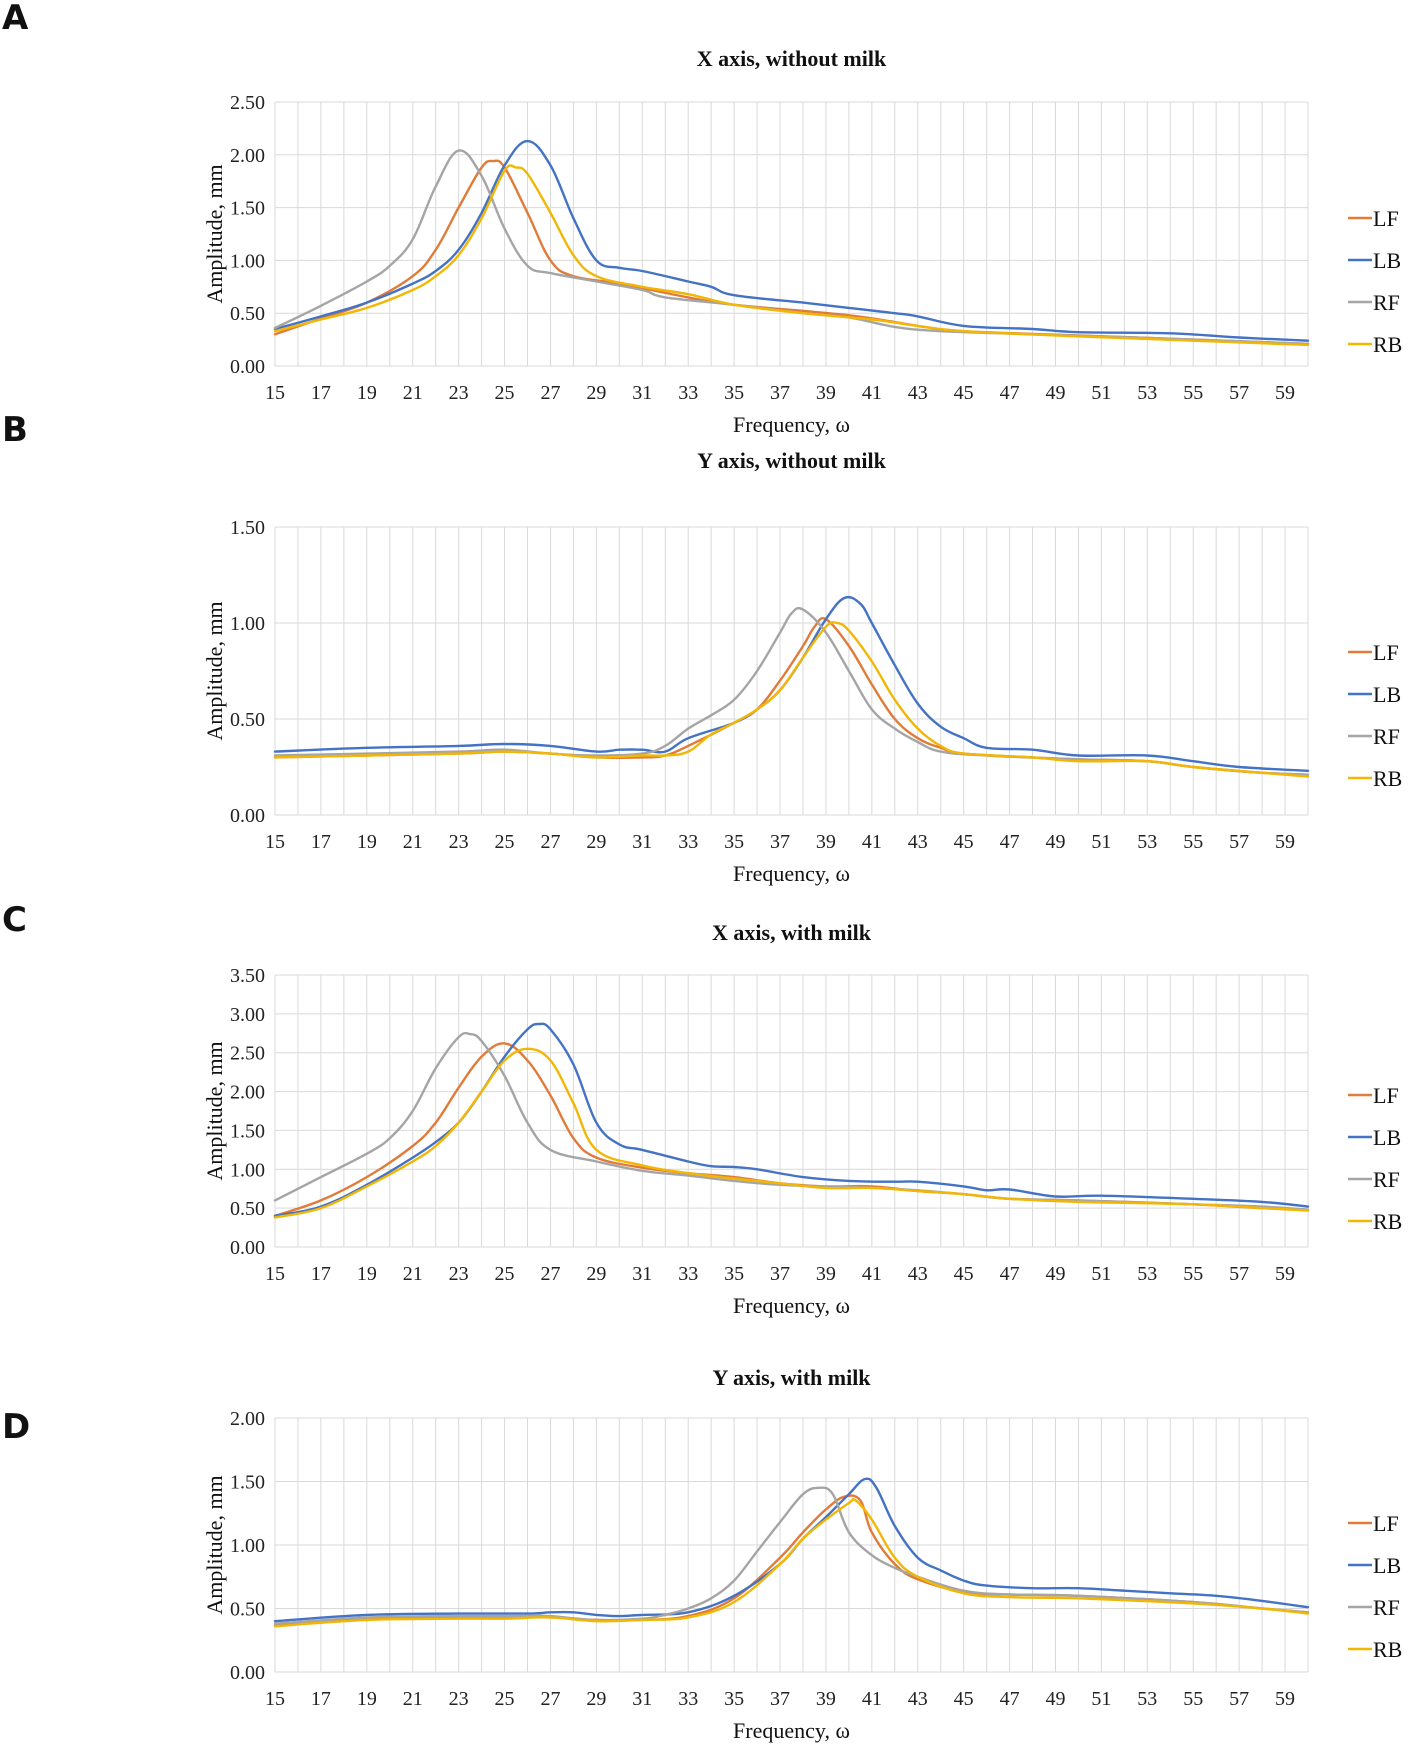  What do you see at coordinates (247, 1015) in the screenshot?
I see `y-tick-label: 3.00` at bounding box center [247, 1015].